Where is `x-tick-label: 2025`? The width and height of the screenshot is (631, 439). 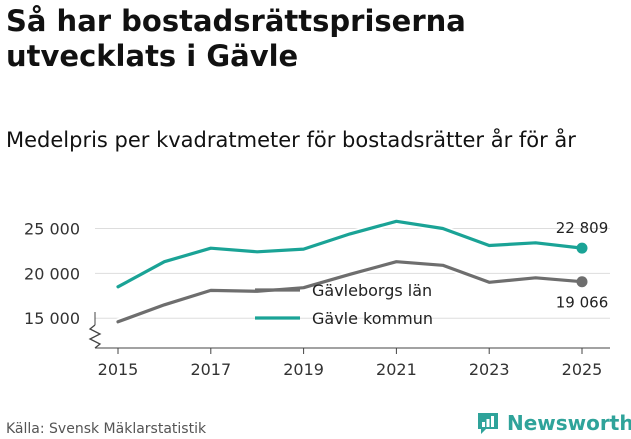 x-tick-label: 2025 is located at coordinates (582, 369).